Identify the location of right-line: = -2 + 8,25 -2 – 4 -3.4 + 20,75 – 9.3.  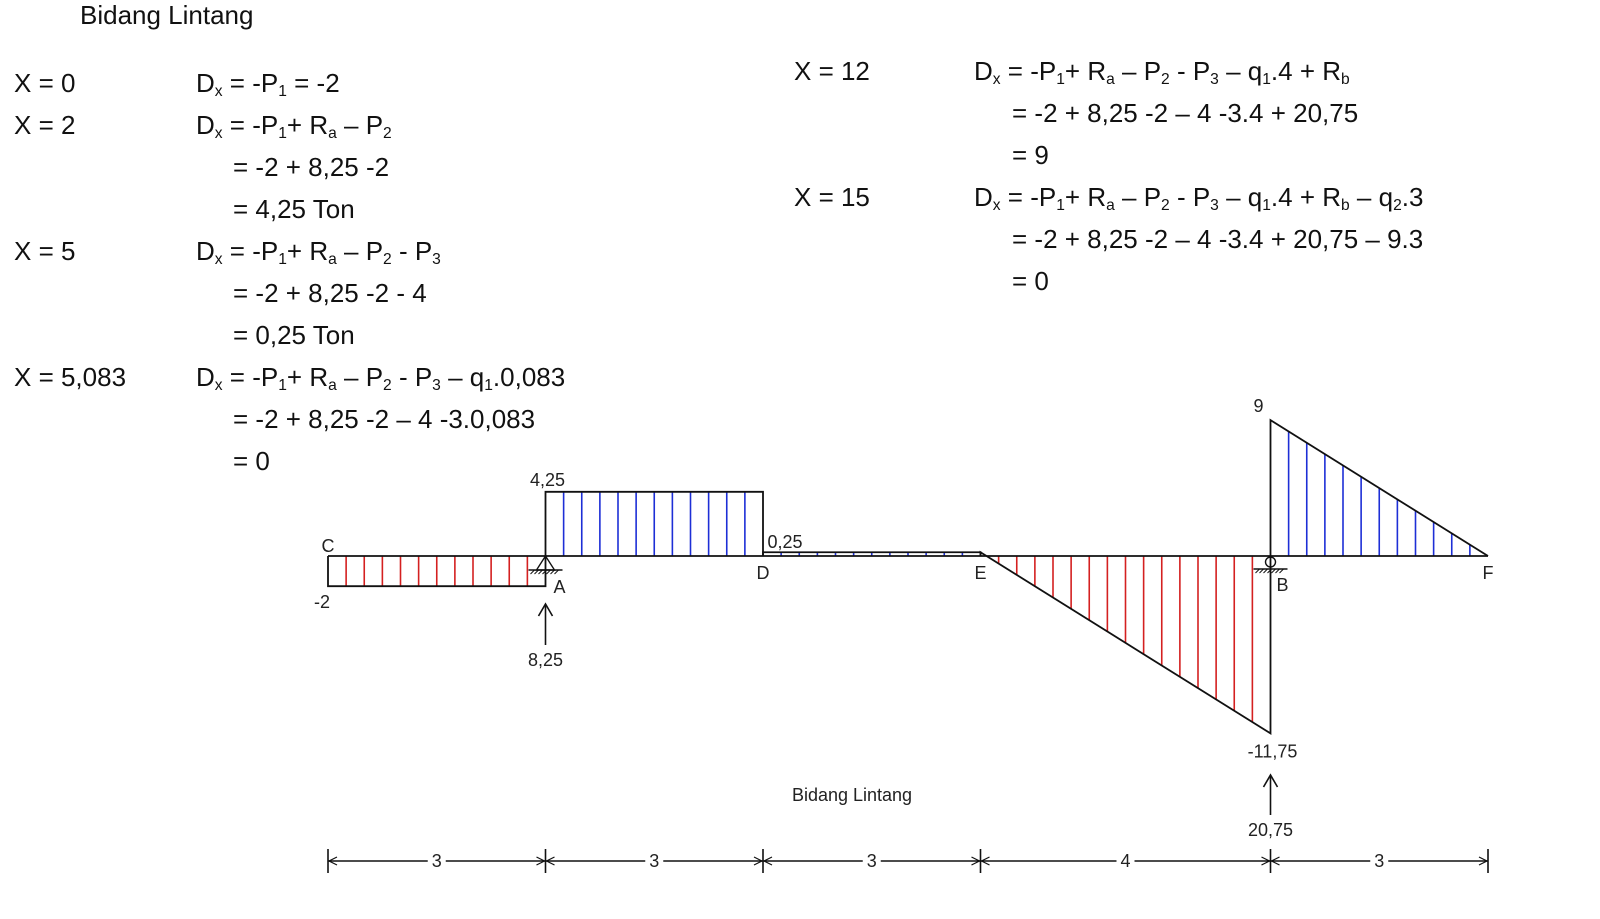
(1194, 239).